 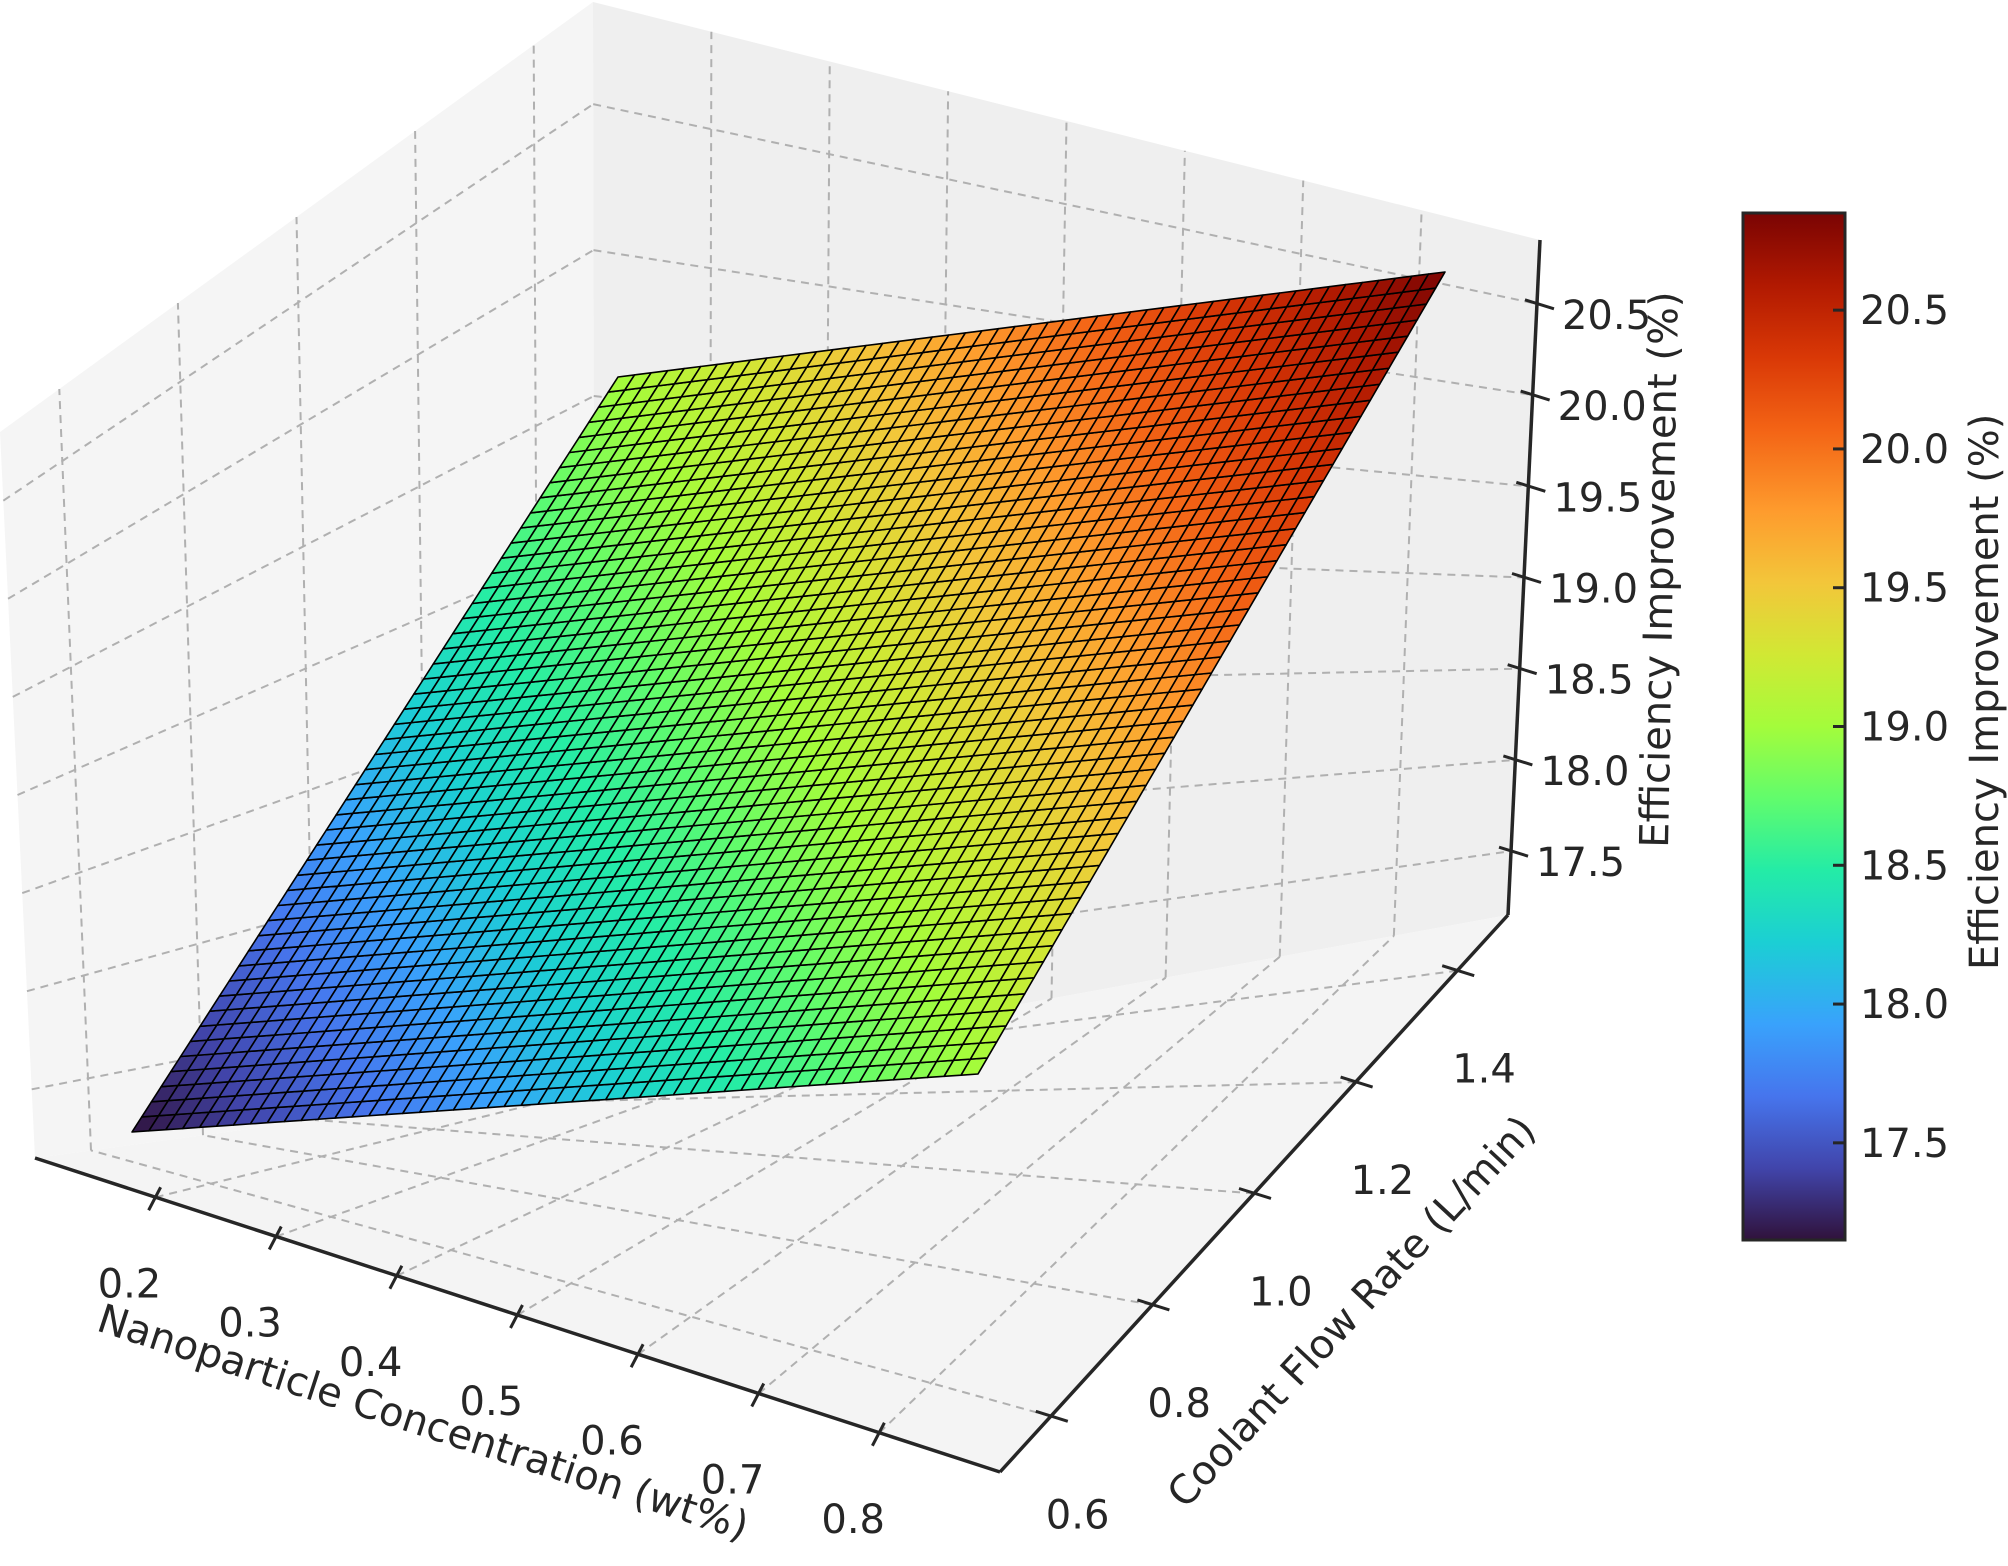 What do you see at coordinates (130, 1284) in the screenshot?
I see `x-tick-label: 0.2` at bounding box center [130, 1284].